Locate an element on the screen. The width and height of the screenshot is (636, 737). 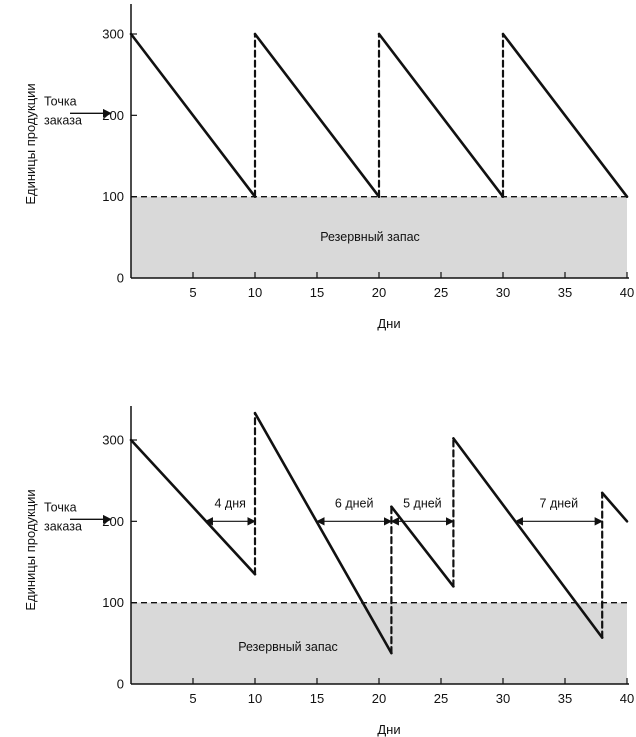
lead-time-label: 6 дней is located at coordinates (354, 503).